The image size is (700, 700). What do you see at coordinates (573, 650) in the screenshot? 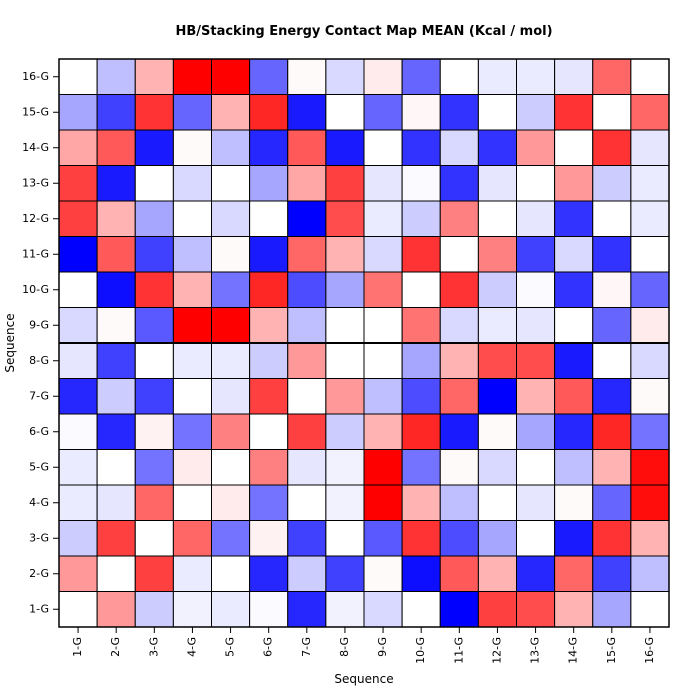
I see `x-tick-label: 14-G` at bounding box center [573, 650].